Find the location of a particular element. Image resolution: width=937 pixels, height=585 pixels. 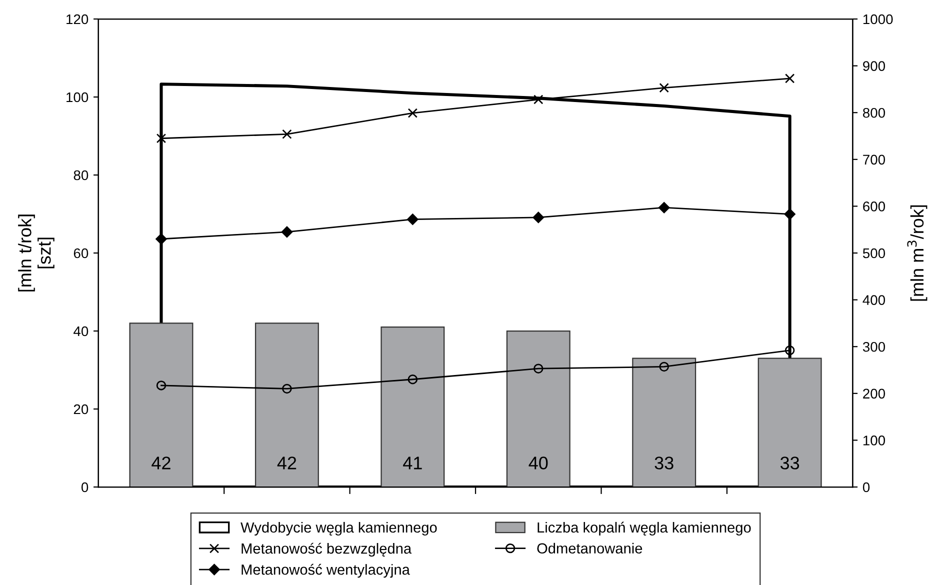

data-label: 40 is located at coordinates (538, 463).